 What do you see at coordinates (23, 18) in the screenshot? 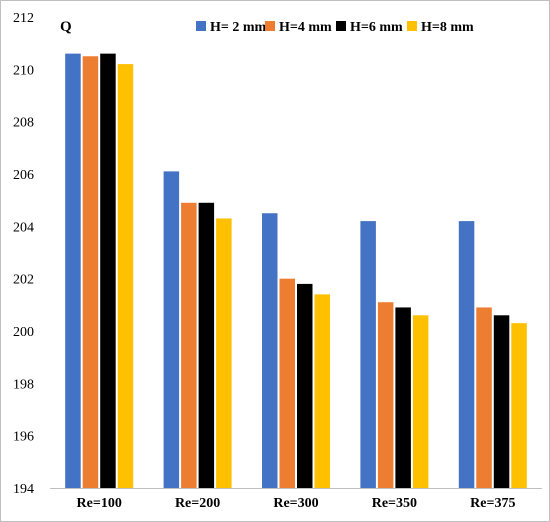
I see `y-tick-label: 212` at bounding box center [23, 18].